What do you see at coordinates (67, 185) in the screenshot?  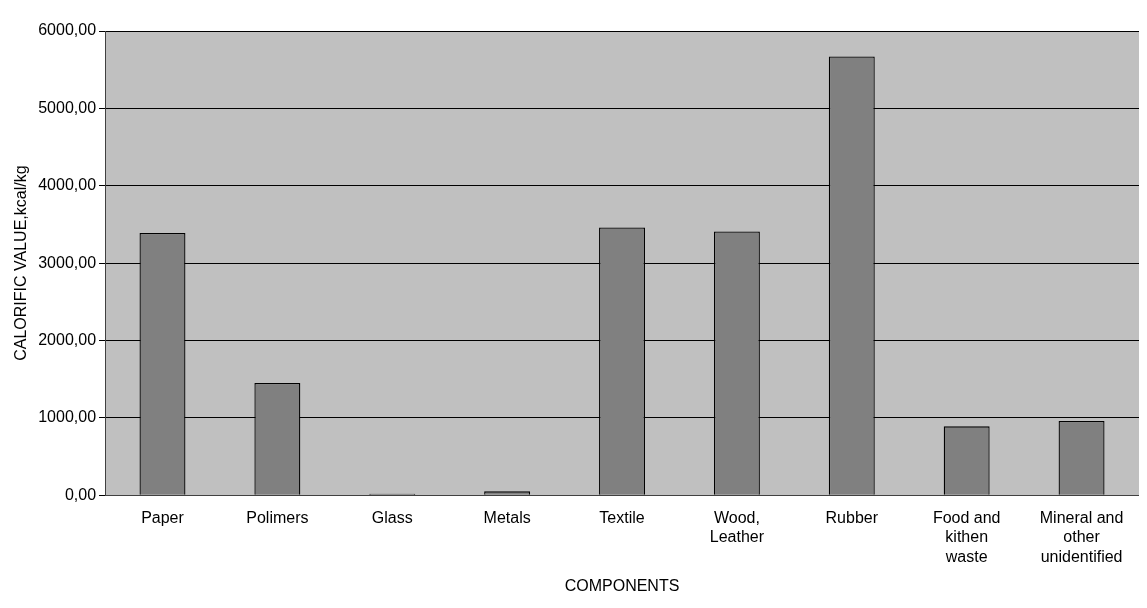 I see `y-tick-label: 4000,00` at bounding box center [67, 185].